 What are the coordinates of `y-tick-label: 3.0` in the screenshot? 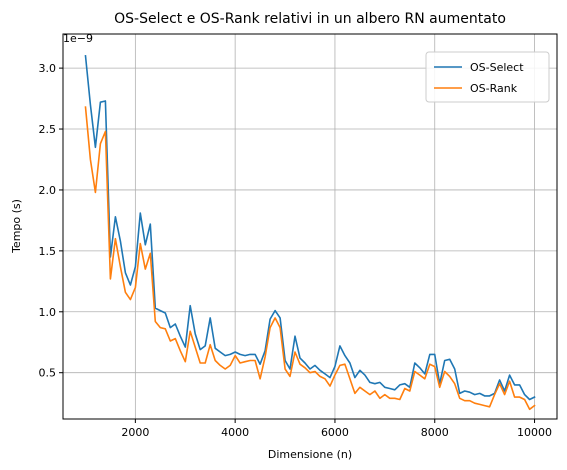 It's located at (48, 68).